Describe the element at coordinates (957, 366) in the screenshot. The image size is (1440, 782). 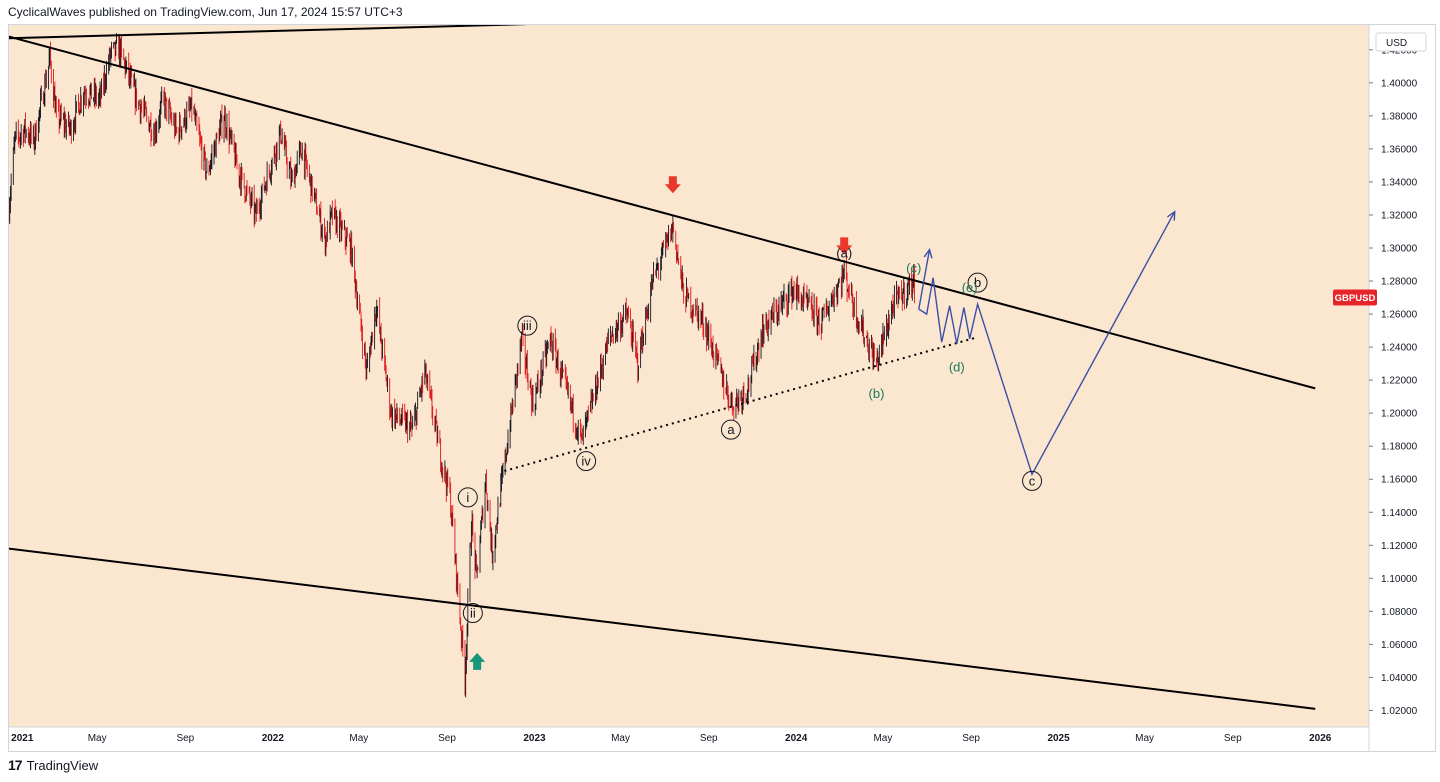
I see `wave-label: (d)` at that location.